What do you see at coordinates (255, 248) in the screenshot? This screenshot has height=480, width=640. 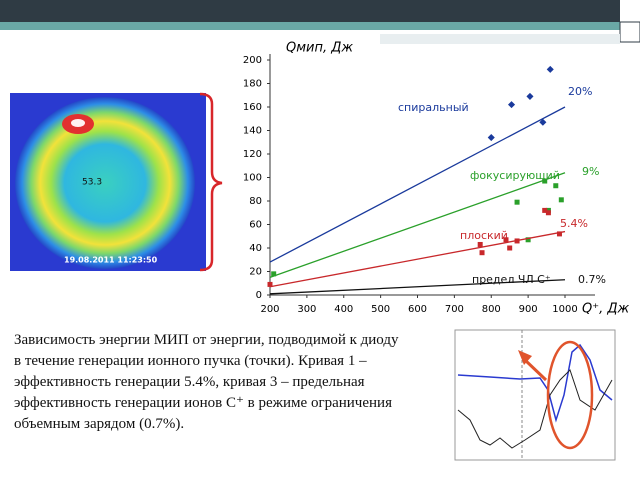 I see `y-tick-label: 40` at bounding box center [255, 248].